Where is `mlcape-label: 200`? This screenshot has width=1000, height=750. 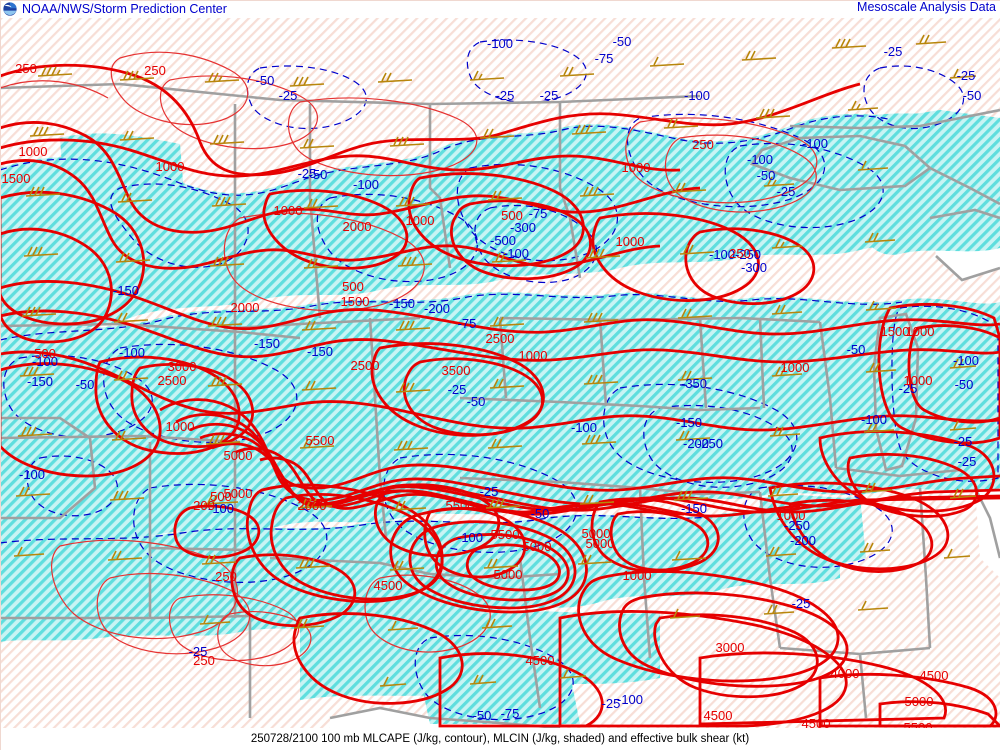
mlcape-label: 200 is located at coordinates (204, 505).